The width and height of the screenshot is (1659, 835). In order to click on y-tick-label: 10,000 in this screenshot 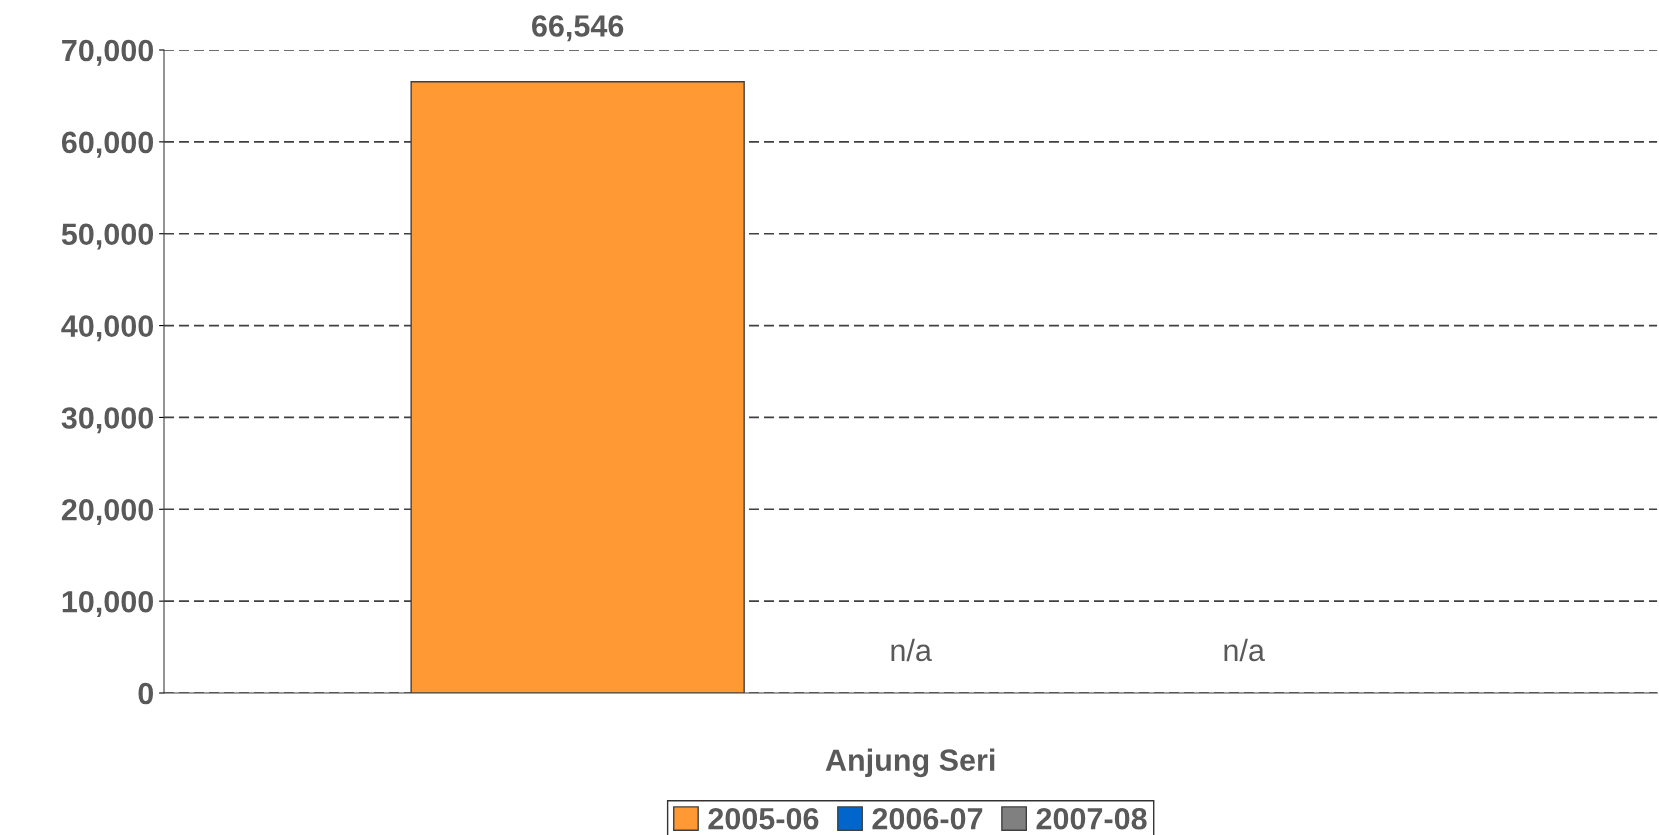, I will do `click(108, 603)`.